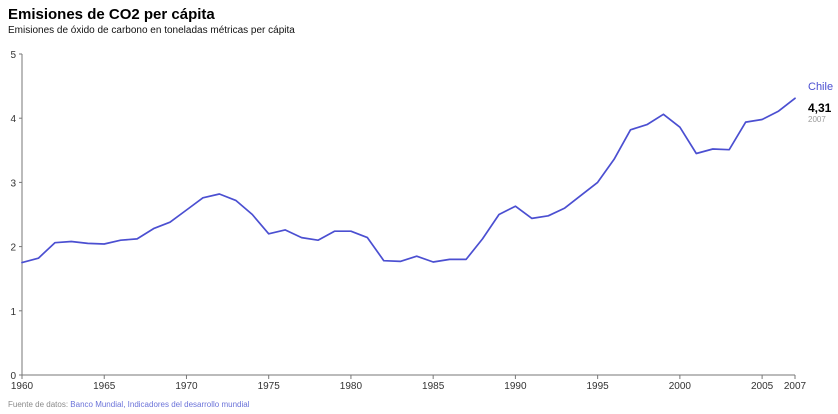 The image size is (838, 414). I want to click on x-tick-label: 1990, so click(515, 386).